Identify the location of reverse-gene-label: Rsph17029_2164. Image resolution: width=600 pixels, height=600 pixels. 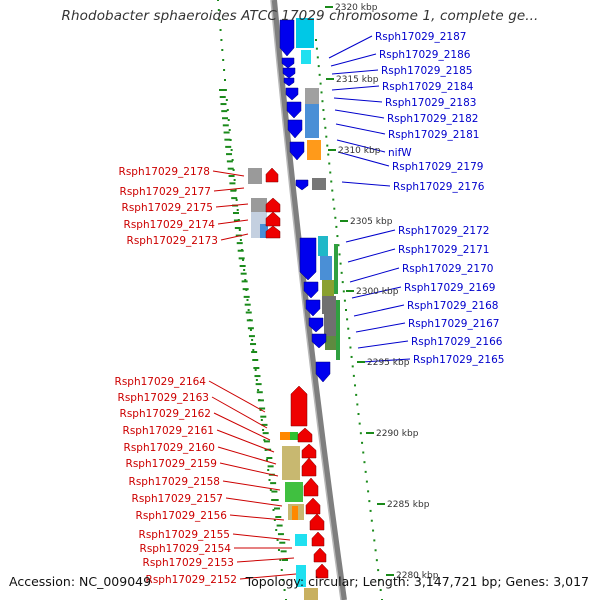
(161, 382).